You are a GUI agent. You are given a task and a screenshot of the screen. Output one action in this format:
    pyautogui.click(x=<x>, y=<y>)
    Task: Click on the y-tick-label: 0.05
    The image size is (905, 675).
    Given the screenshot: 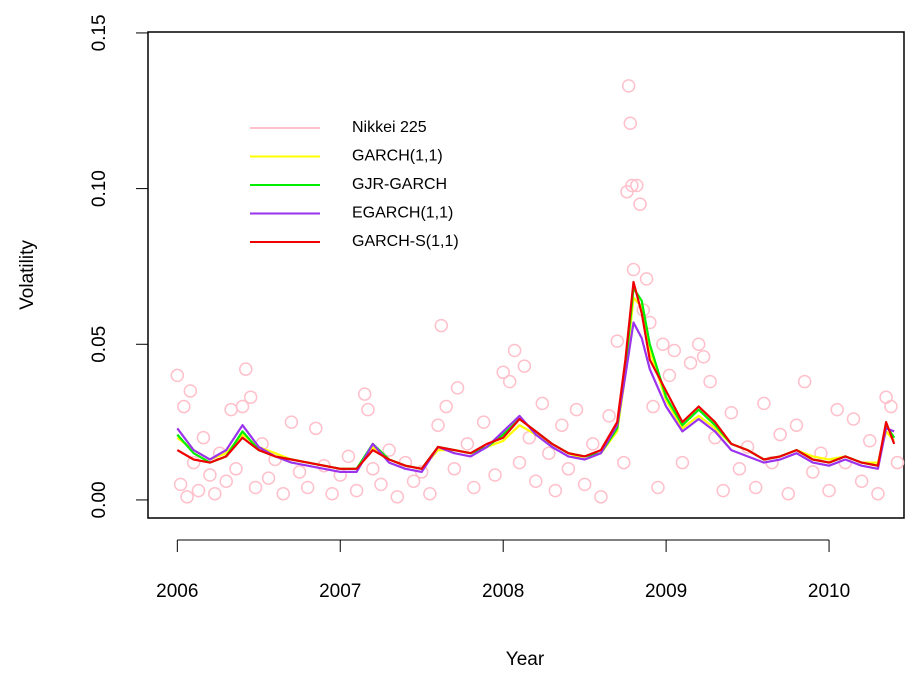 What is the action you would take?
    pyautogui.click(x=99, y=344)
    